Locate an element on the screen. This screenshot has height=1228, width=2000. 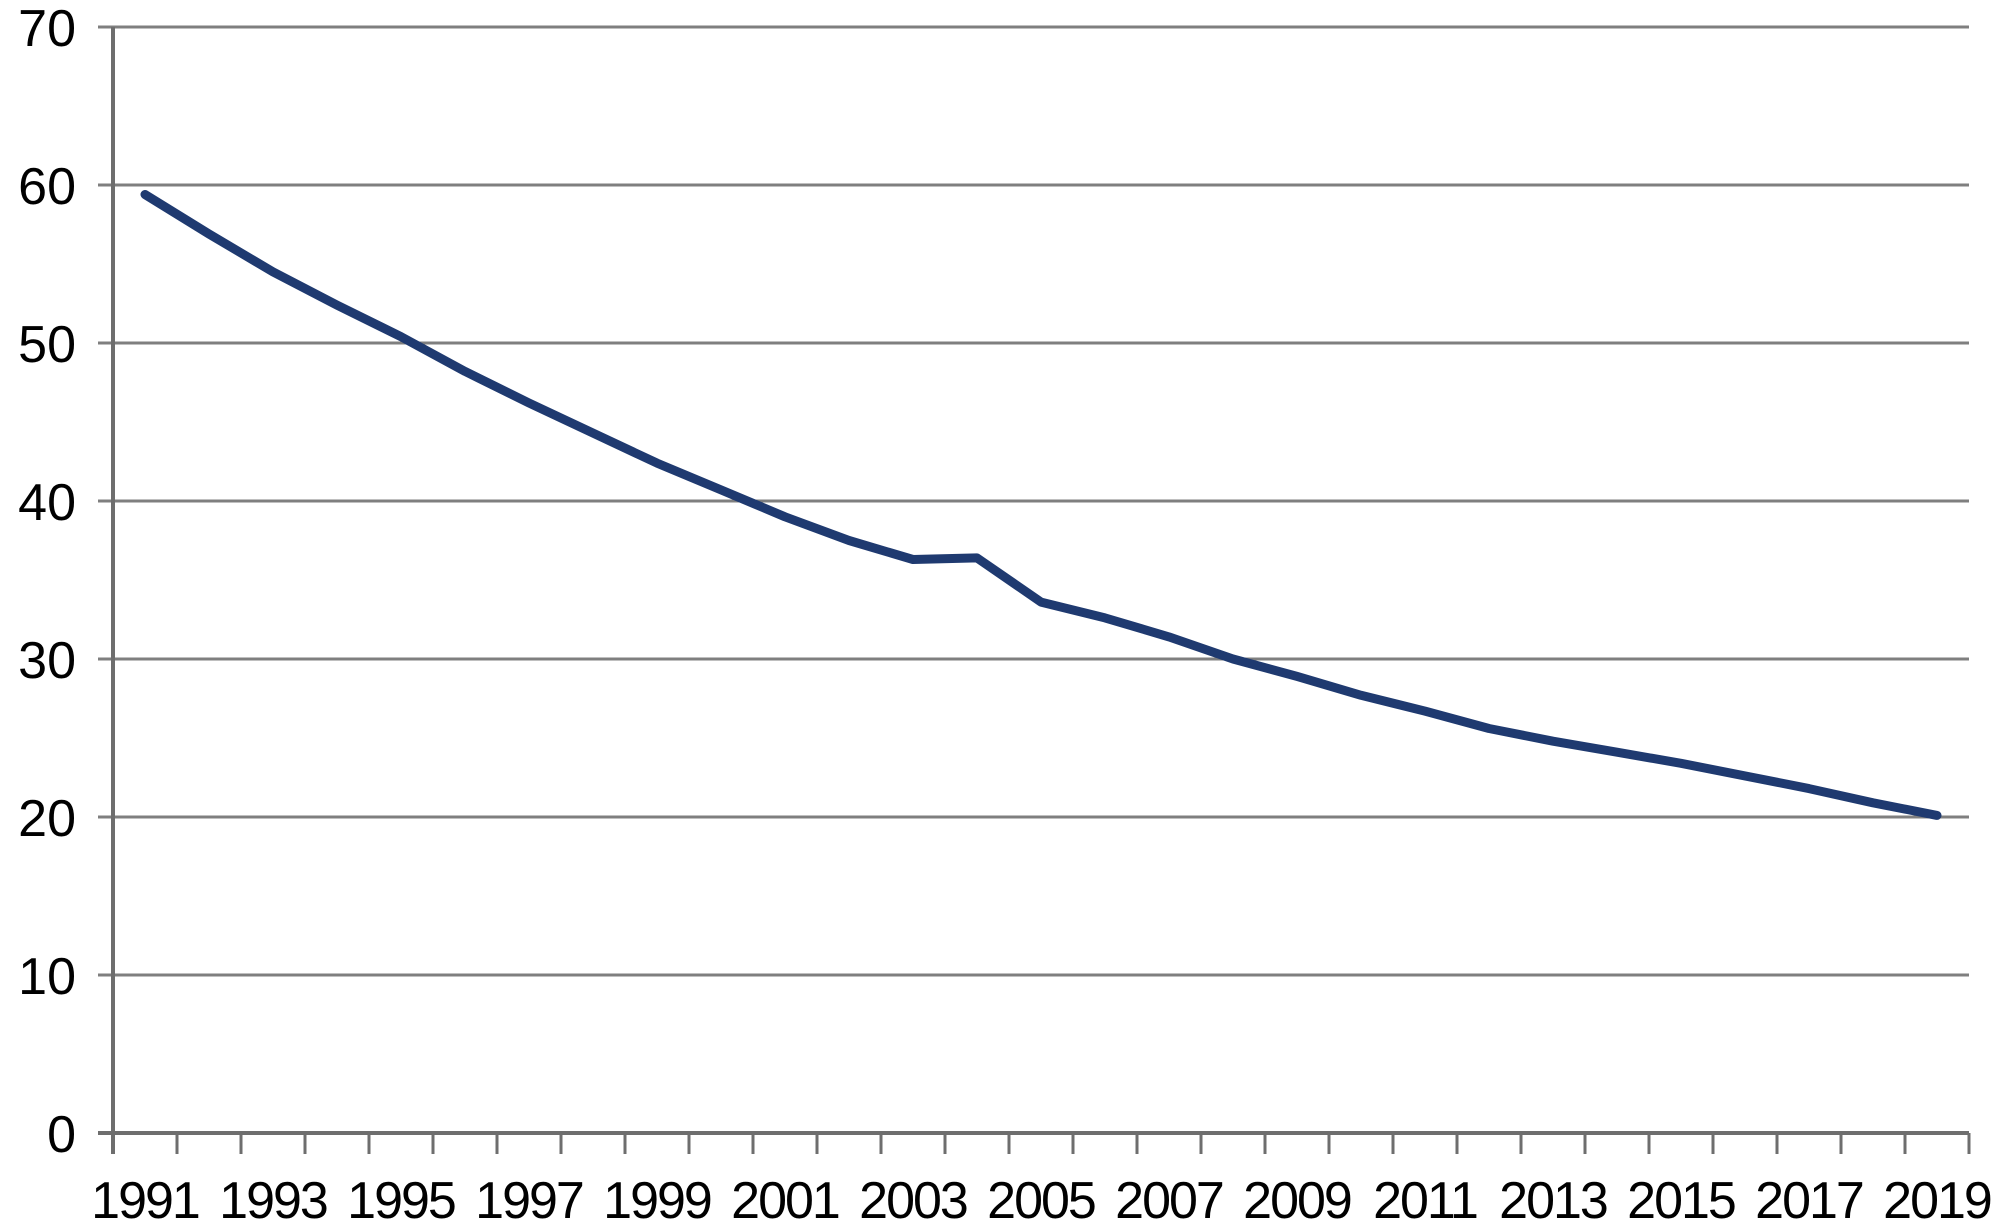
x-axis-tick-label: 2005 is located at coordinates (1041, 1200).